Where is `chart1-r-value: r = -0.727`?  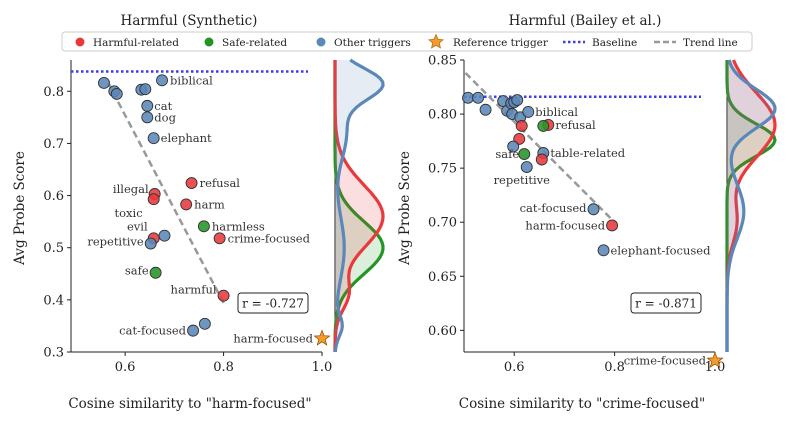
chart1-r-value: r = -0.727 is located at coordinates (273, 304).